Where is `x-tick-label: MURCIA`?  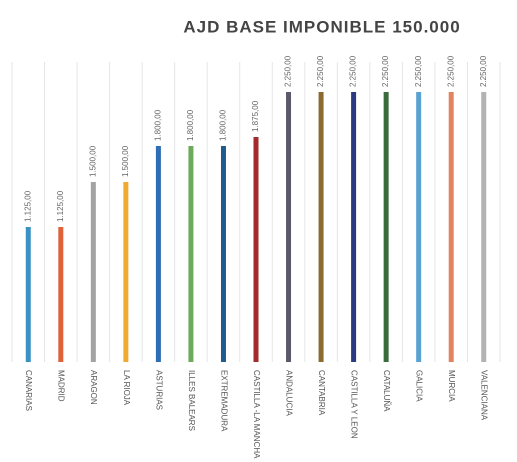
x-tick-label: MURCIA is located at coordinates (451, 386).